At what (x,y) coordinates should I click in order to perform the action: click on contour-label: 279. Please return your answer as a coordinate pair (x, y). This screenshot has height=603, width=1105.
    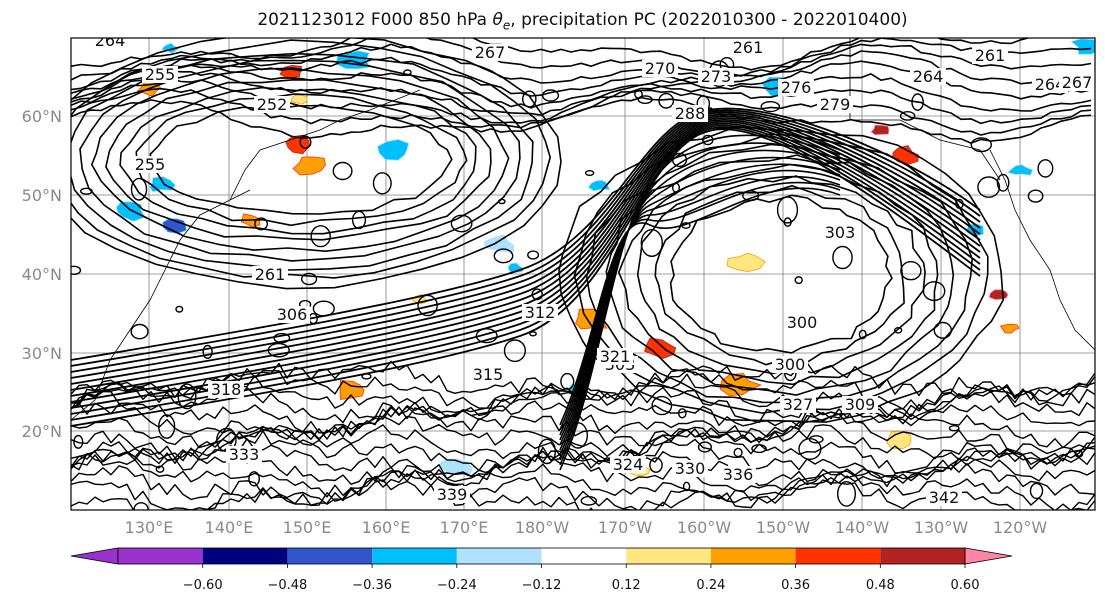
    Looking at the image, I should click on (835, 104).